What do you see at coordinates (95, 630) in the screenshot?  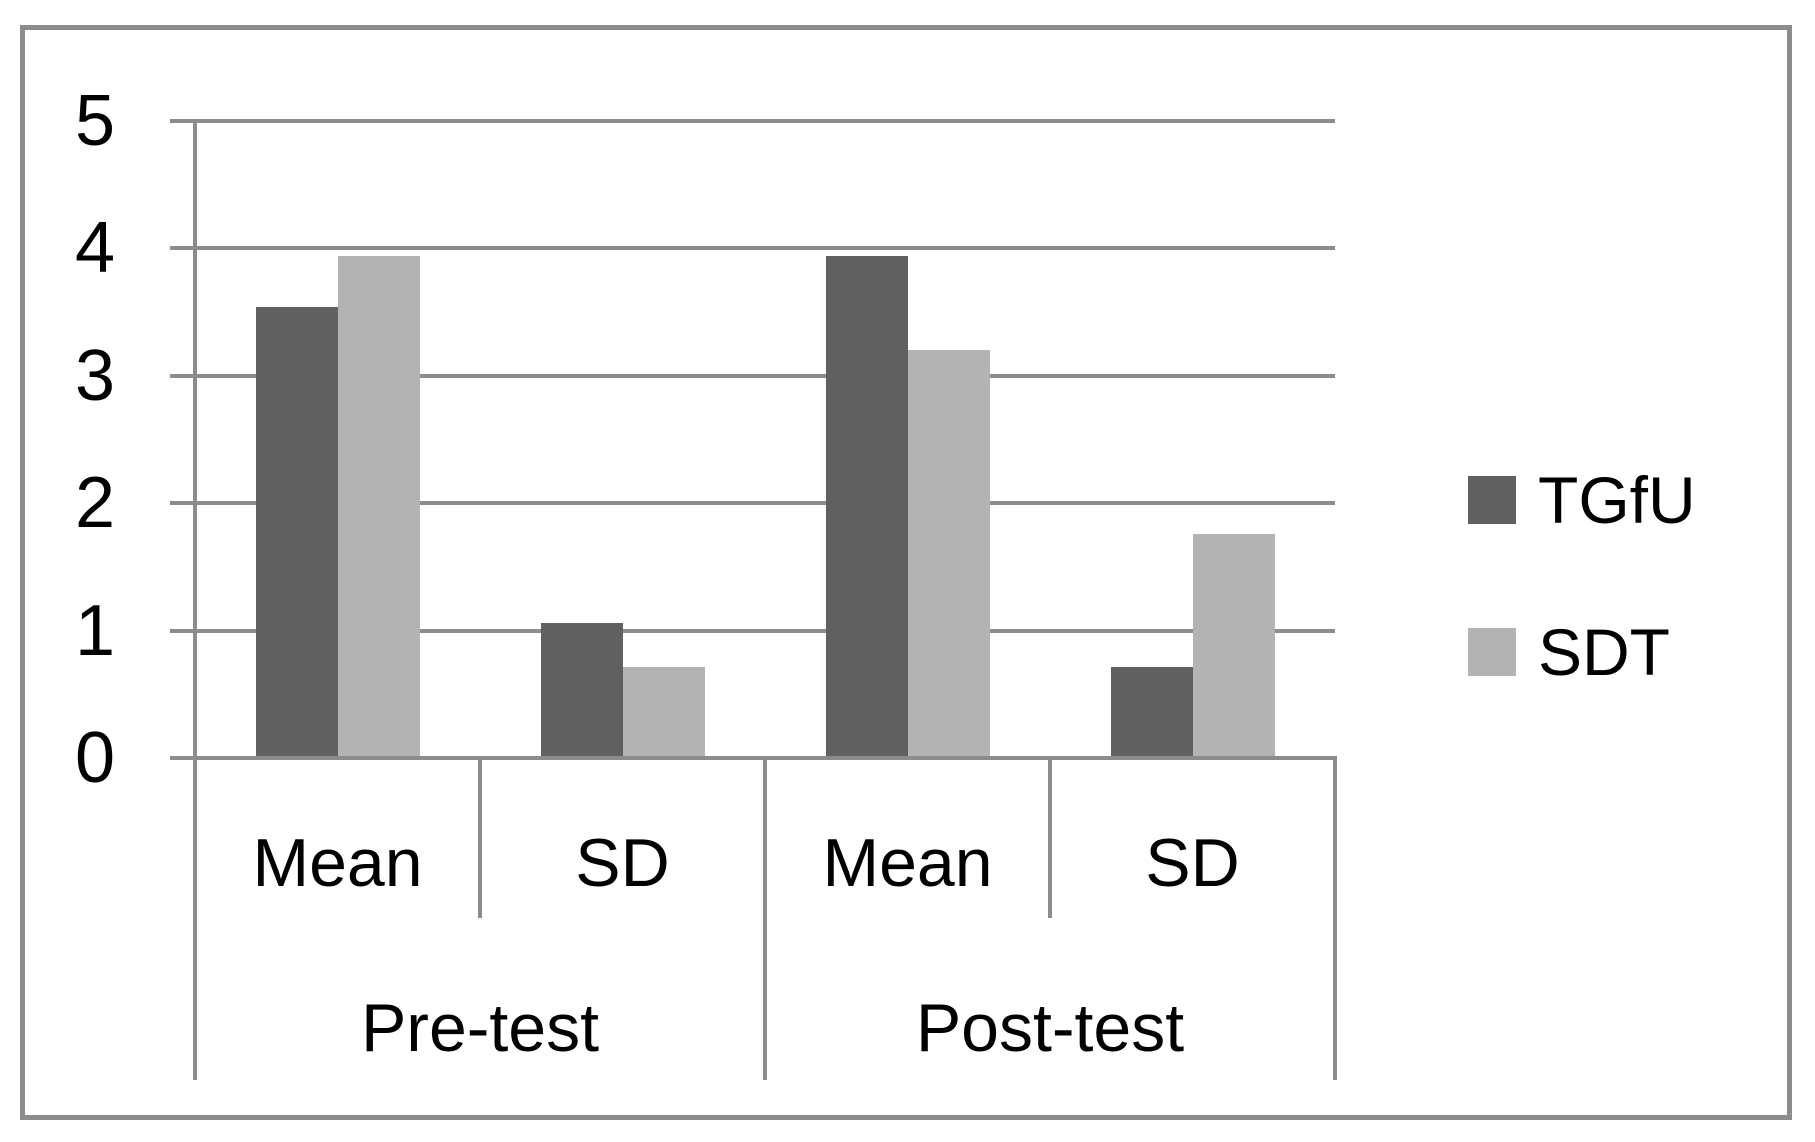 I see `y-tick-label: 1` at bounding box center [95, 630].